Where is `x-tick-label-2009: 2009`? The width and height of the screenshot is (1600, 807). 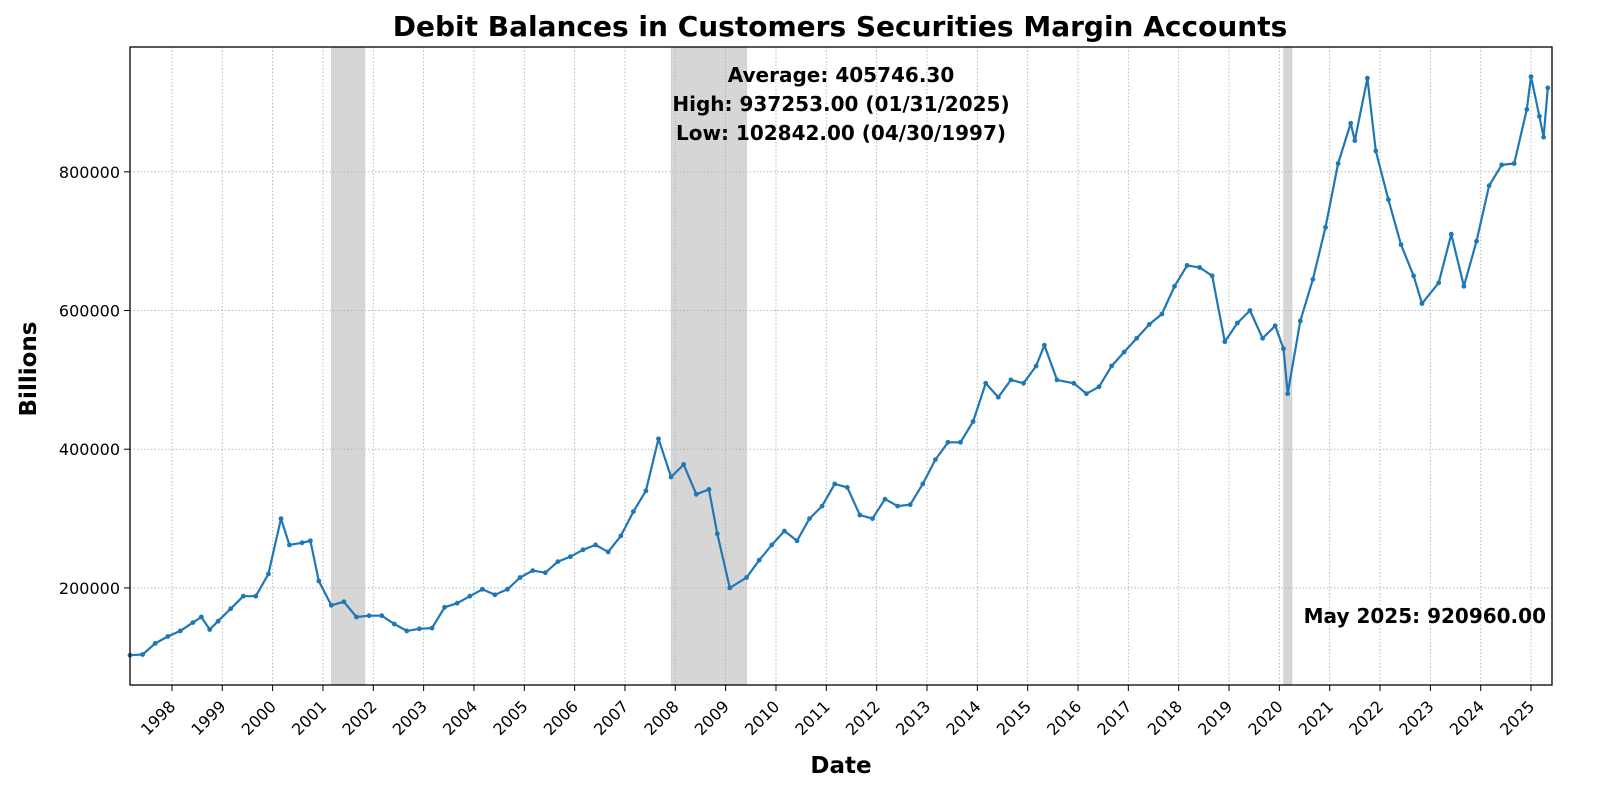 x-tick-label-2009: 2009 is located at coordinates (712, 718).